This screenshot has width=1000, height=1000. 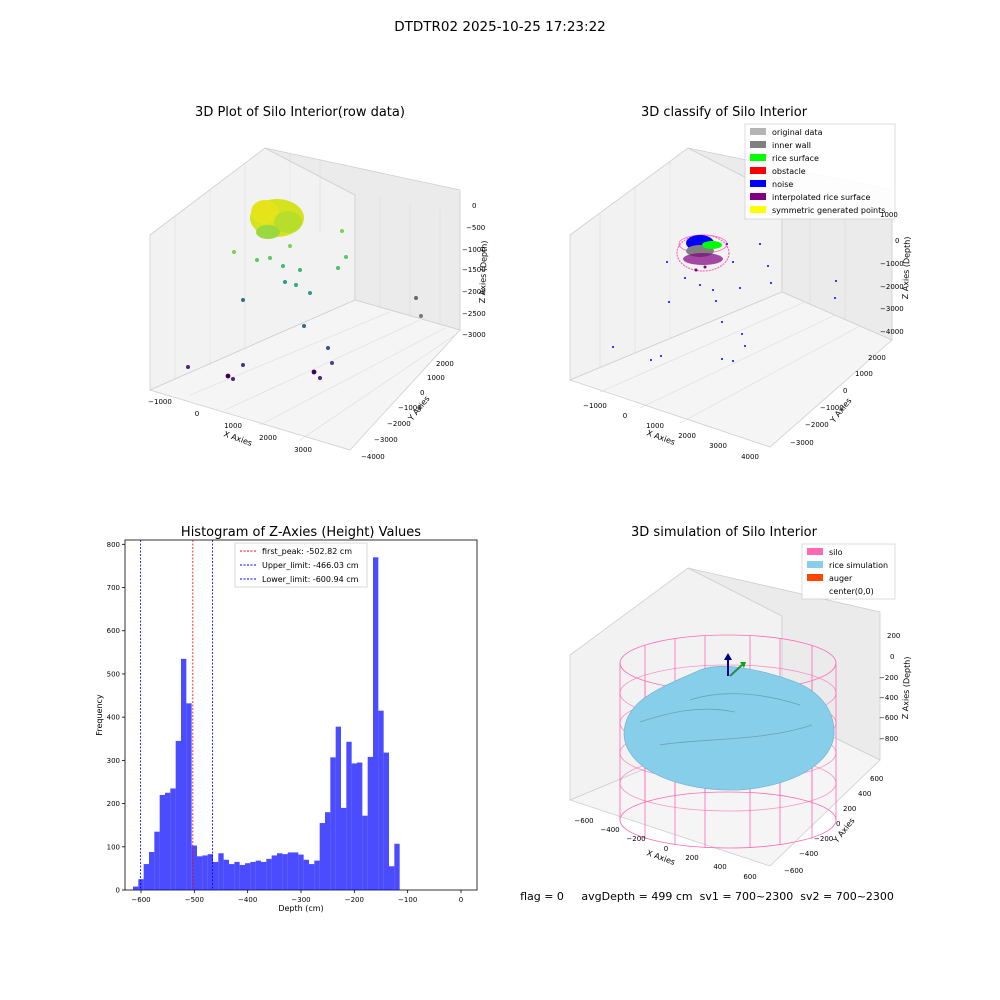 I want to click on raw-zlabel: Z Axies (Depth), so click(x=483, y=271).